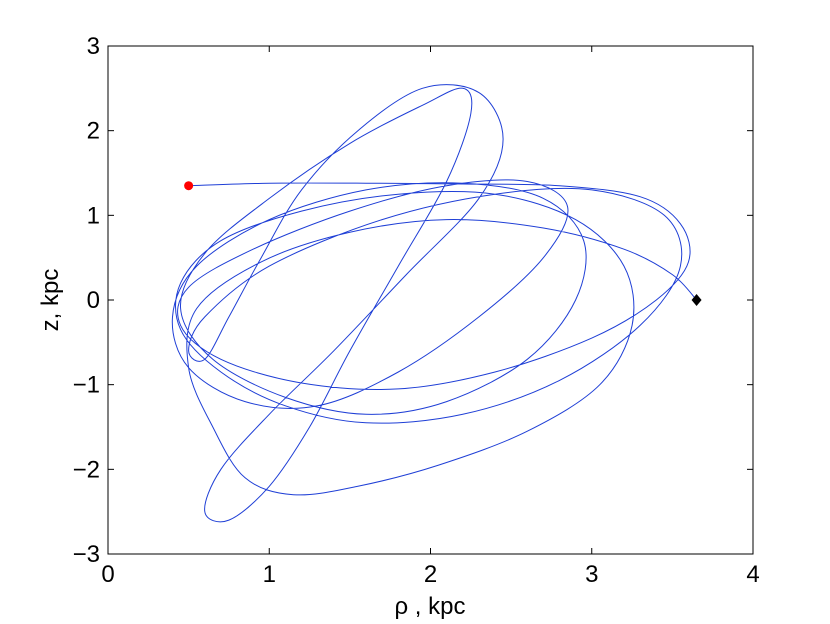 Image resolution: width=830 pixels, height=624 pixels. Describe the element at coordinates (752, 574) in the screenshot. I see `x-tick-label: 4` at that location.